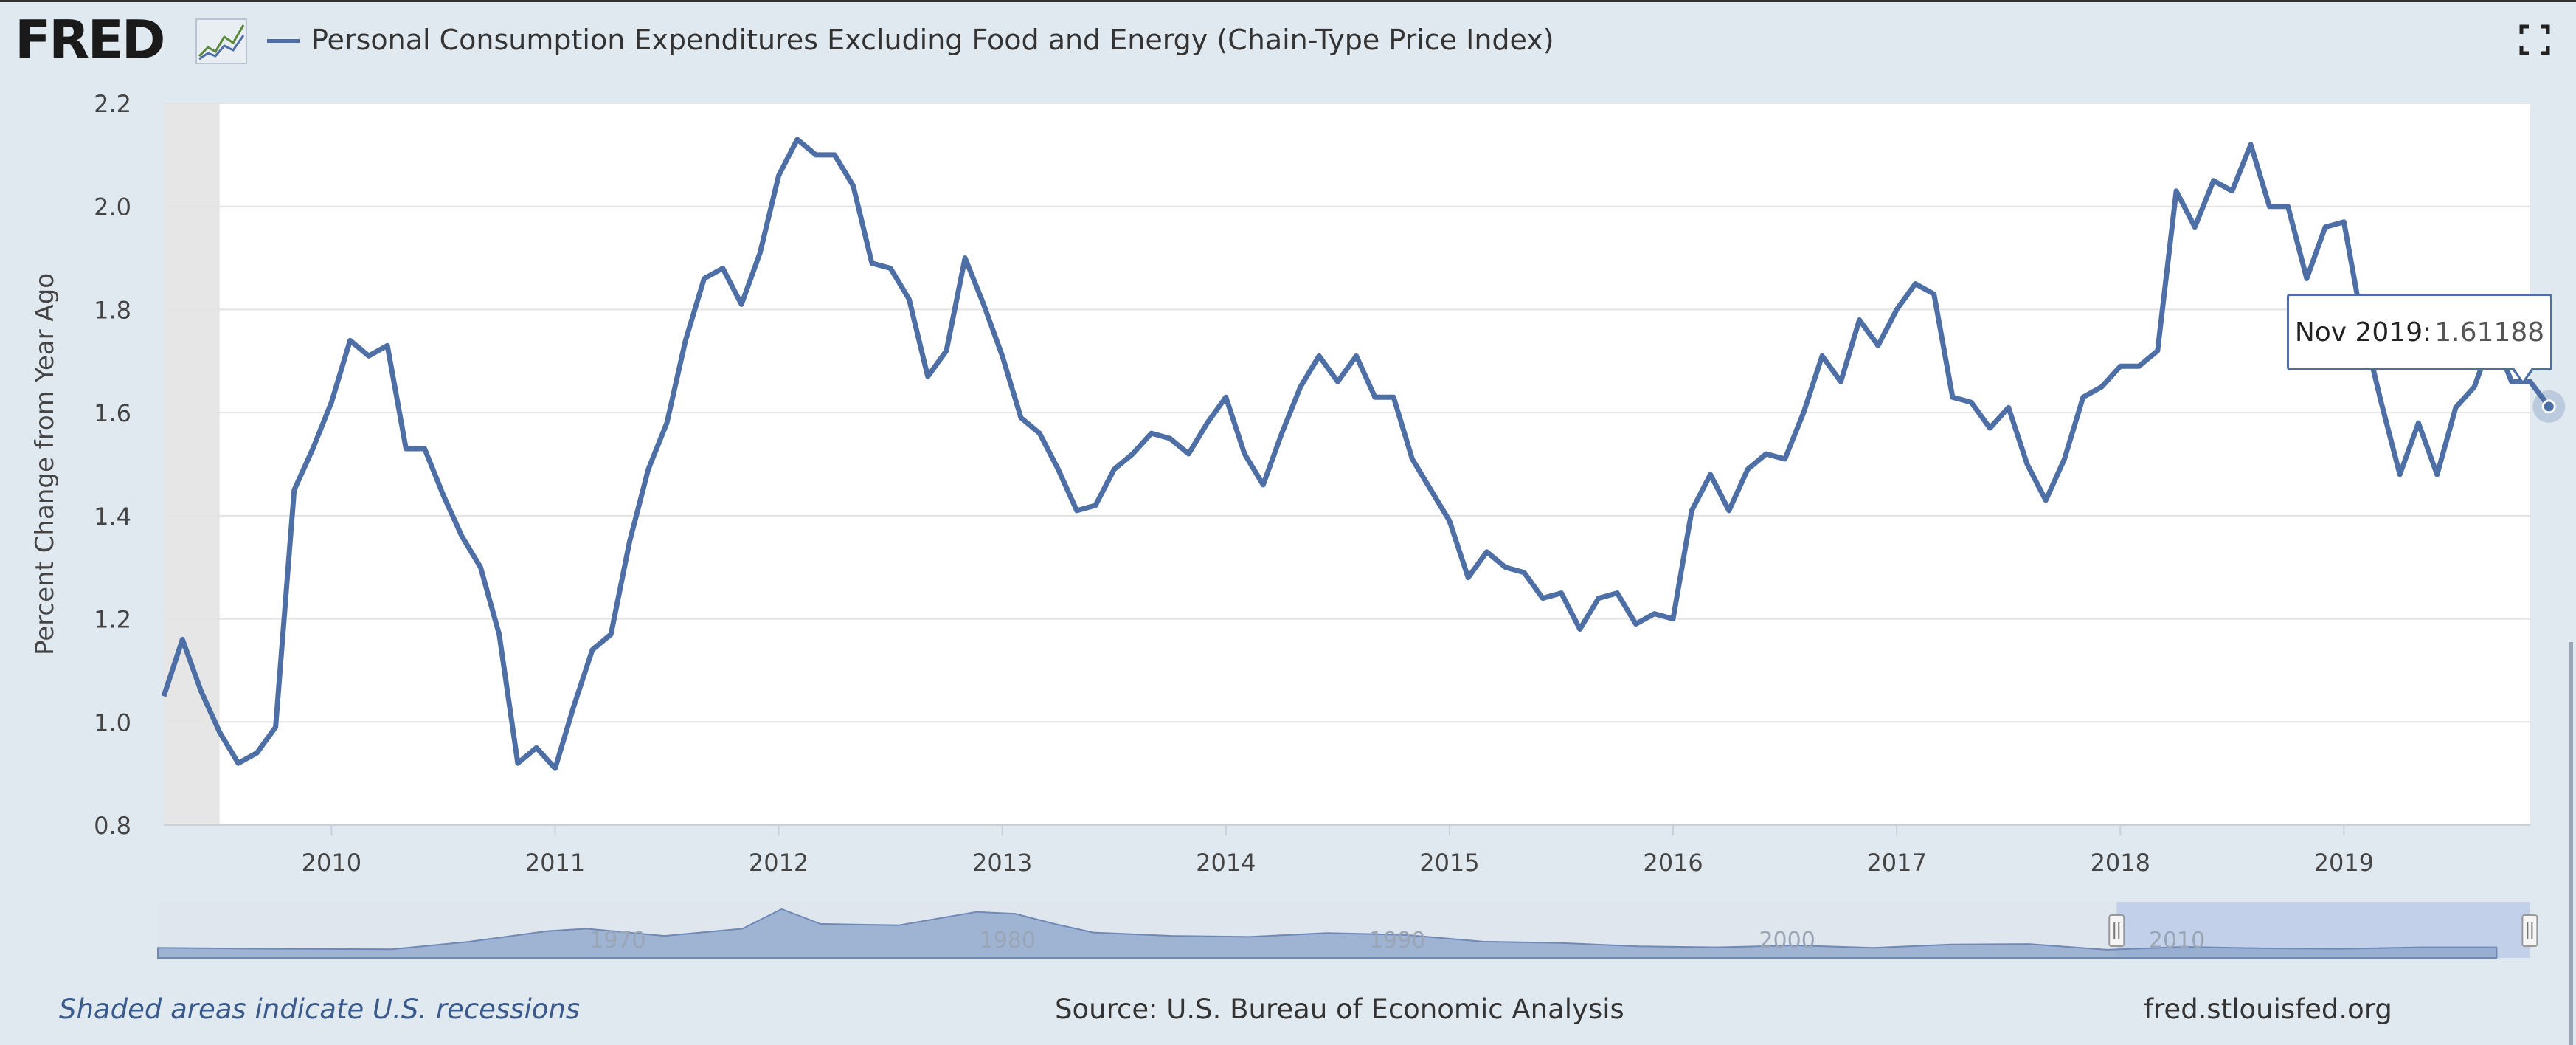 The image size is (2576, 1045). I want to click on navigator-handle-left, so click(2117, 931).